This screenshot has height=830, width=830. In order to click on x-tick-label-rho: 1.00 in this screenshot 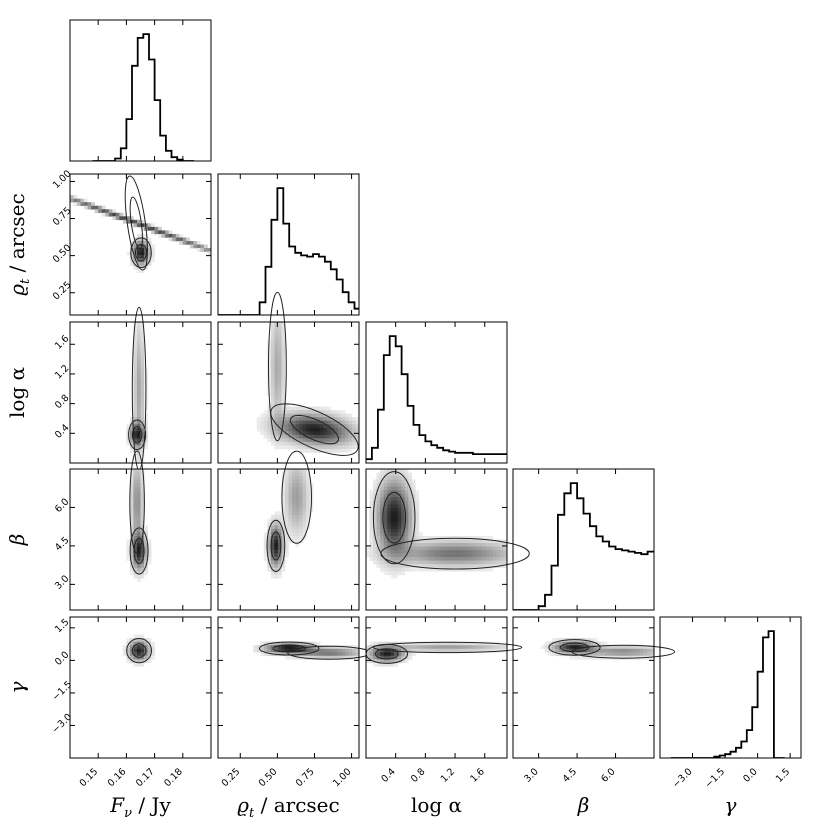, I will do `click(342, 777)`.